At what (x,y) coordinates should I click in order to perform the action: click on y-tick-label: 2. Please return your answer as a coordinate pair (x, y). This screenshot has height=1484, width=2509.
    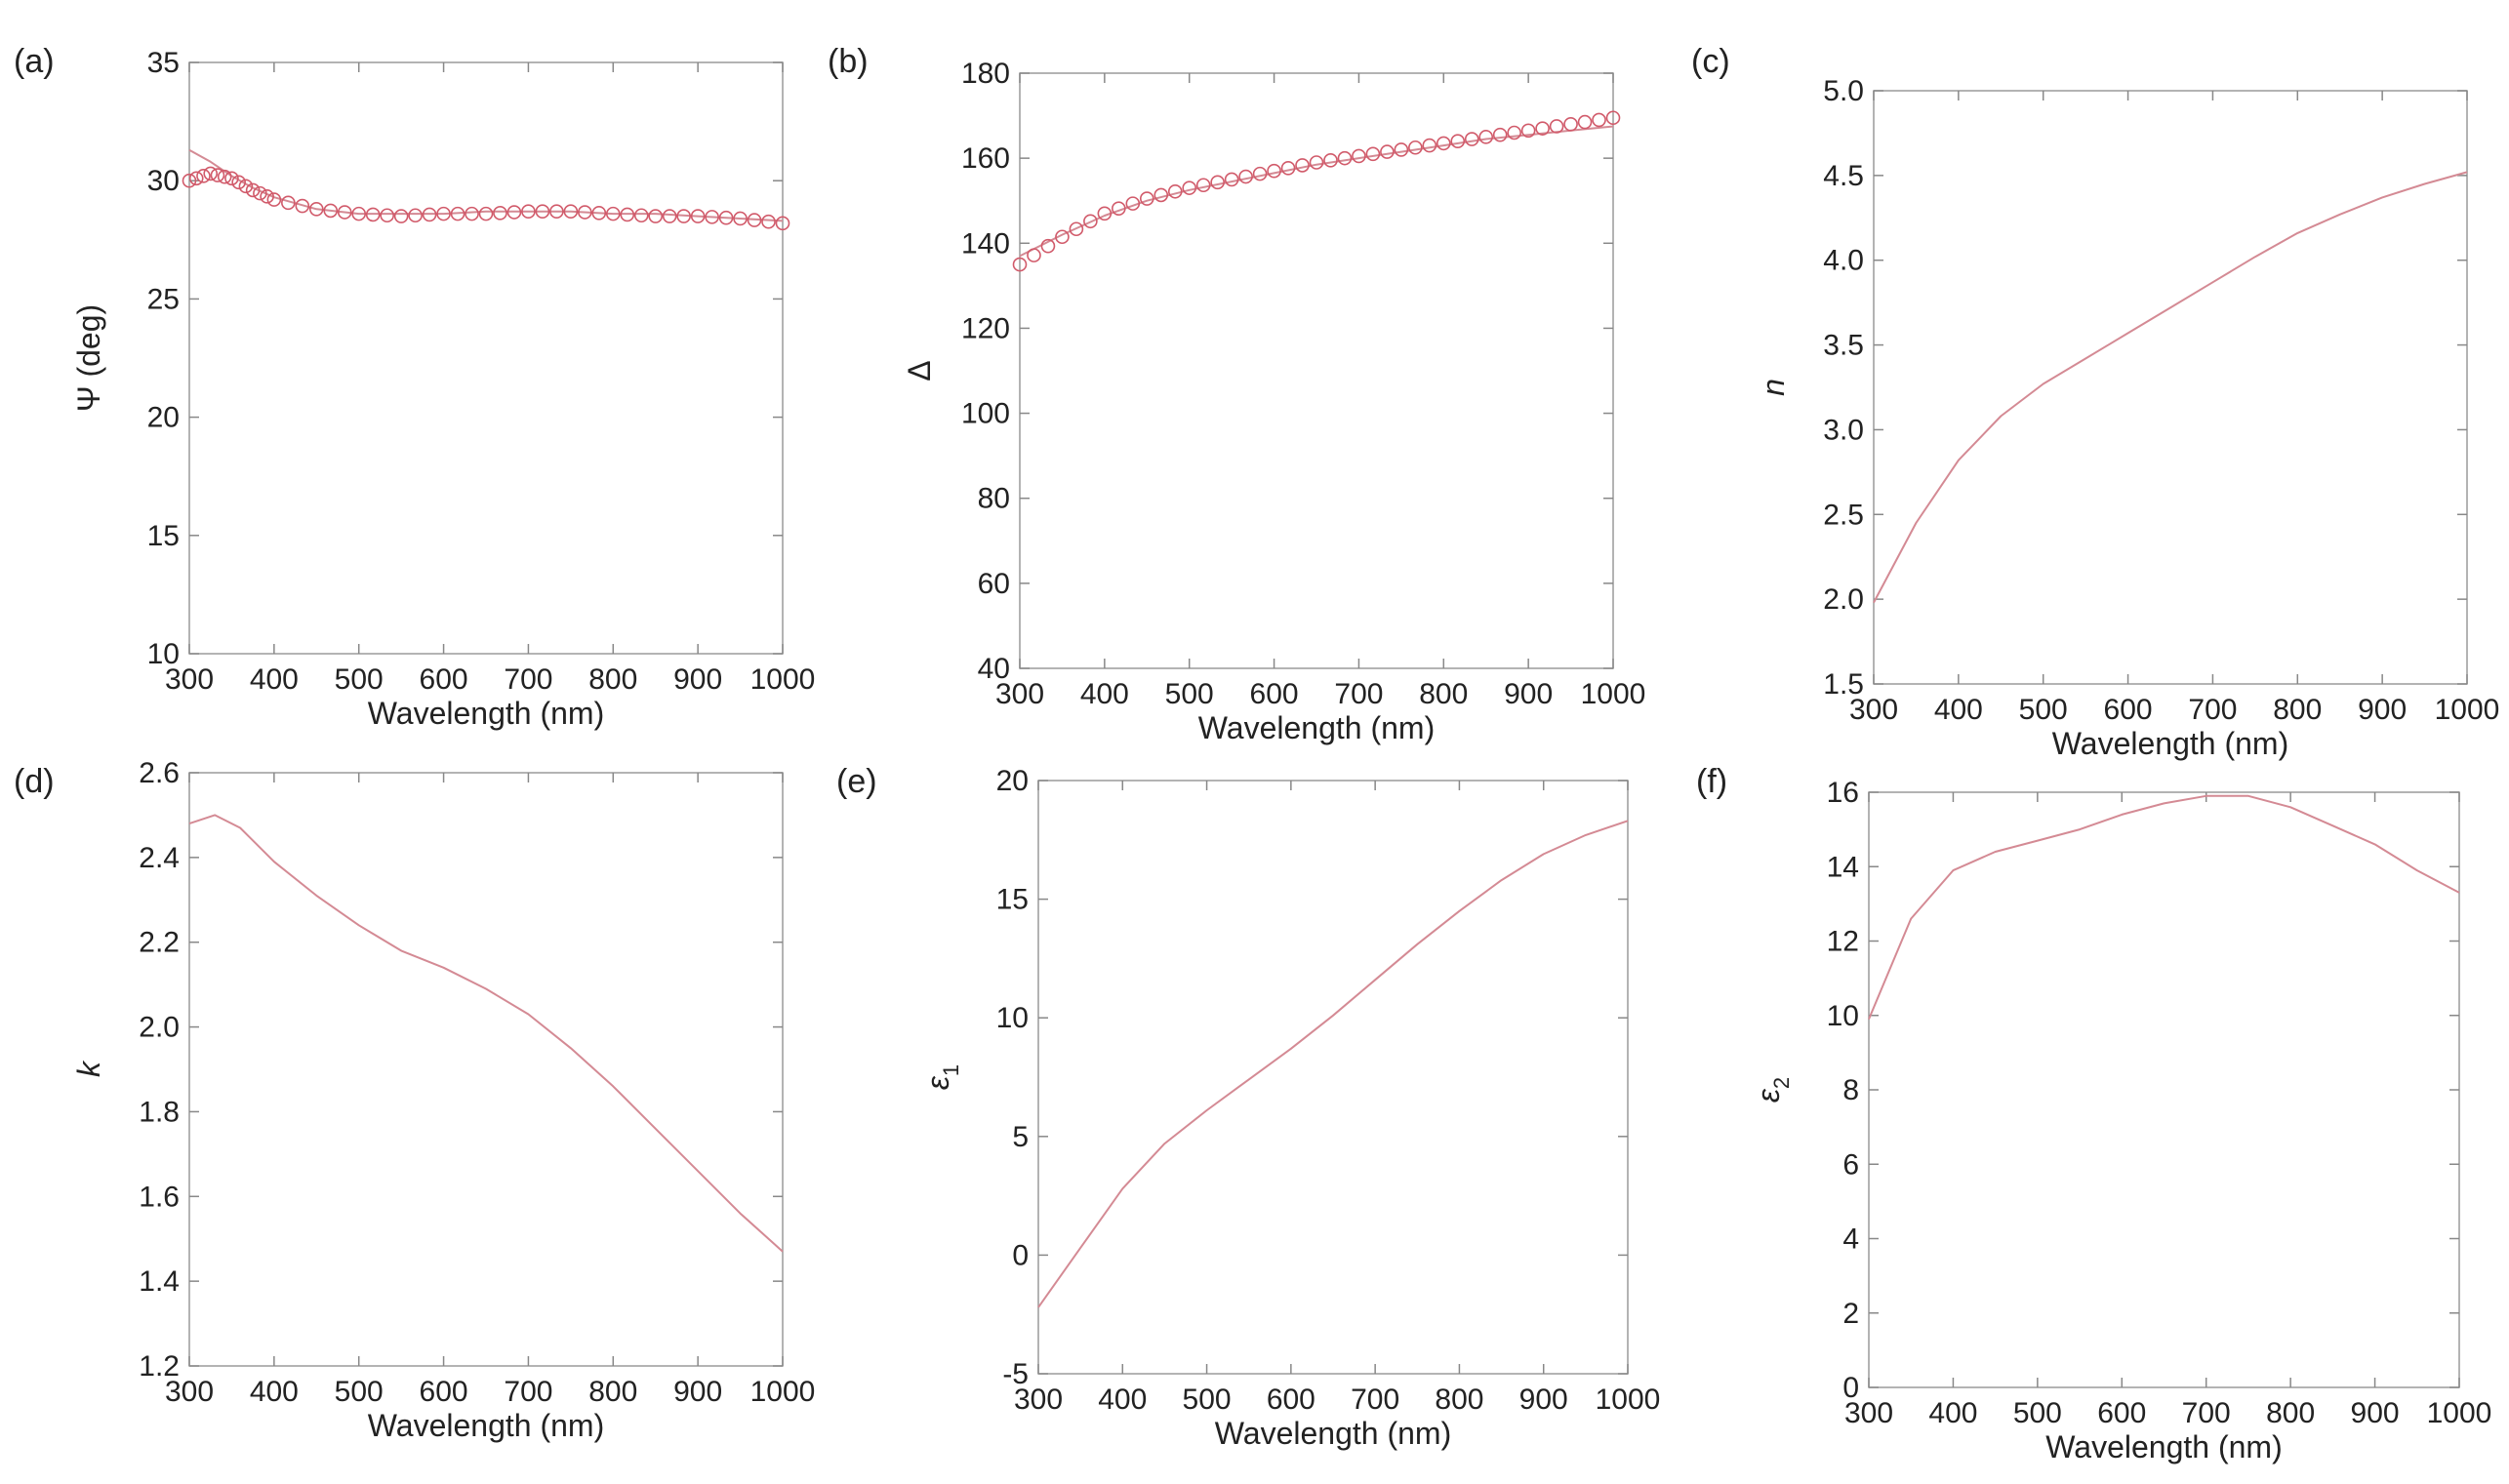
    Looking at the image, I should click on (1850, 1314).